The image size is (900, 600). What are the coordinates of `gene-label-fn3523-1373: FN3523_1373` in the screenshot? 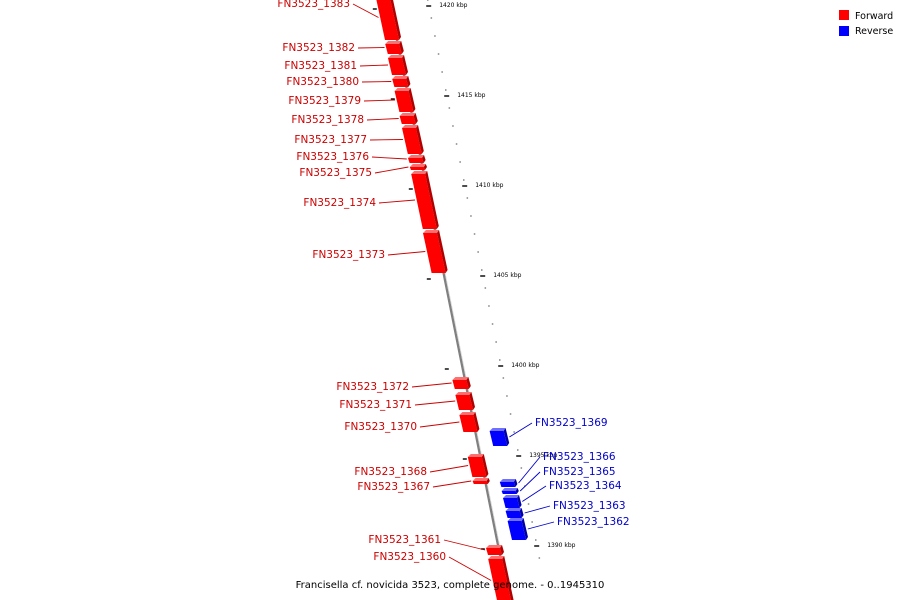 It's located at (348, 255).